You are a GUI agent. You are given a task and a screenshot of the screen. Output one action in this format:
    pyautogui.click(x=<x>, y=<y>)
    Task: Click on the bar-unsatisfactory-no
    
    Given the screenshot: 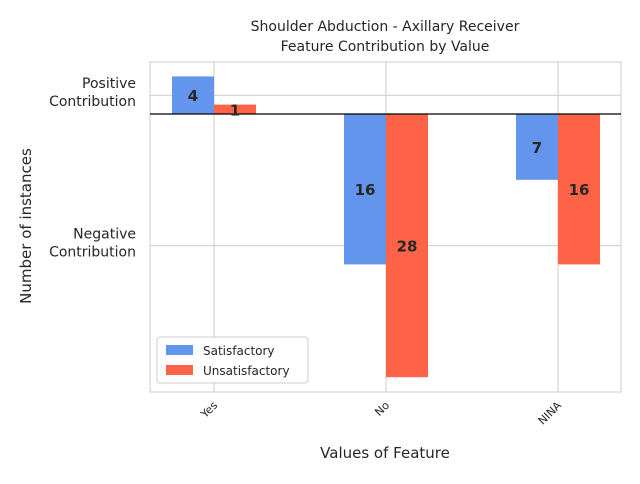 What is the action you would take?
    pyautogui.click(x=407, y=246)
    